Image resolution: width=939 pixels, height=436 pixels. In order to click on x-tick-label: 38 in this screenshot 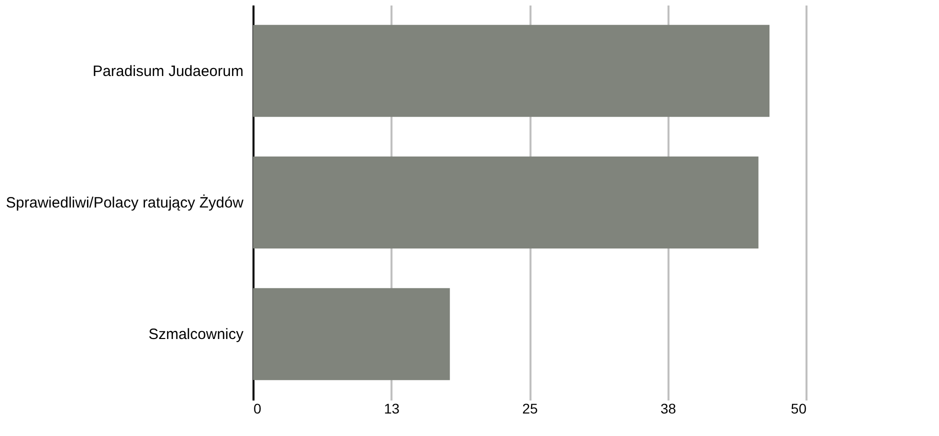, I will do `click(668, 408)`.